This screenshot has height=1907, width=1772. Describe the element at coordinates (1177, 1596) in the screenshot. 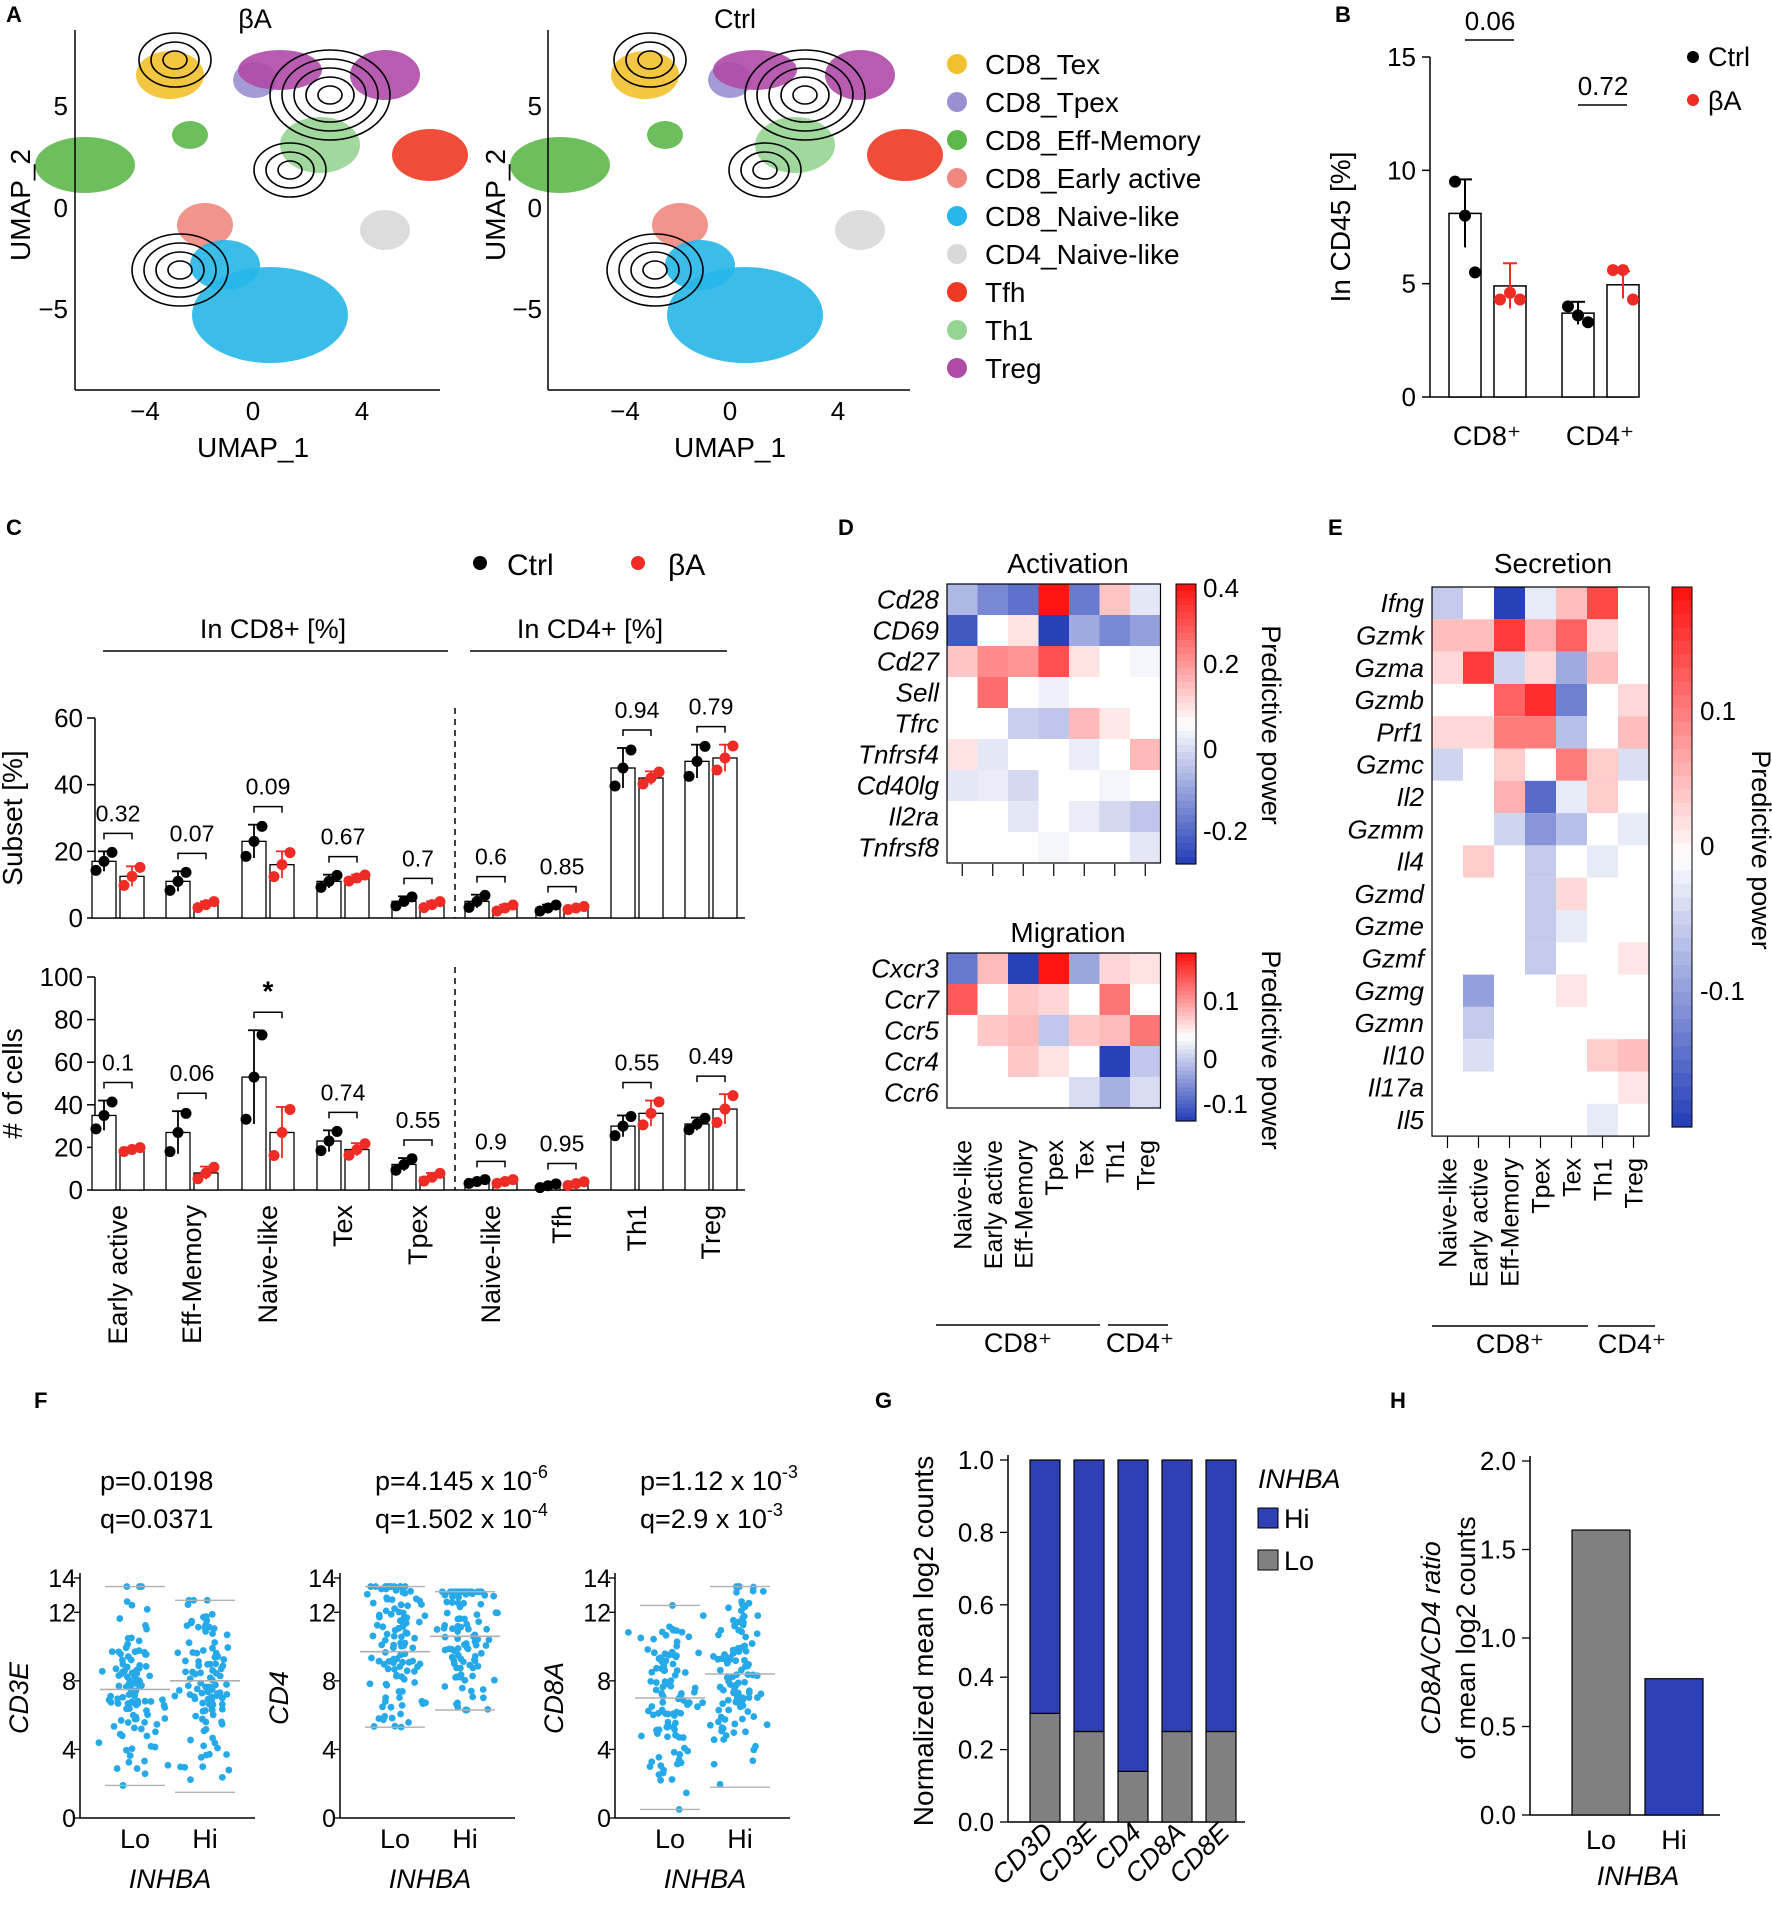

I see `g-bar-hi` at that location.